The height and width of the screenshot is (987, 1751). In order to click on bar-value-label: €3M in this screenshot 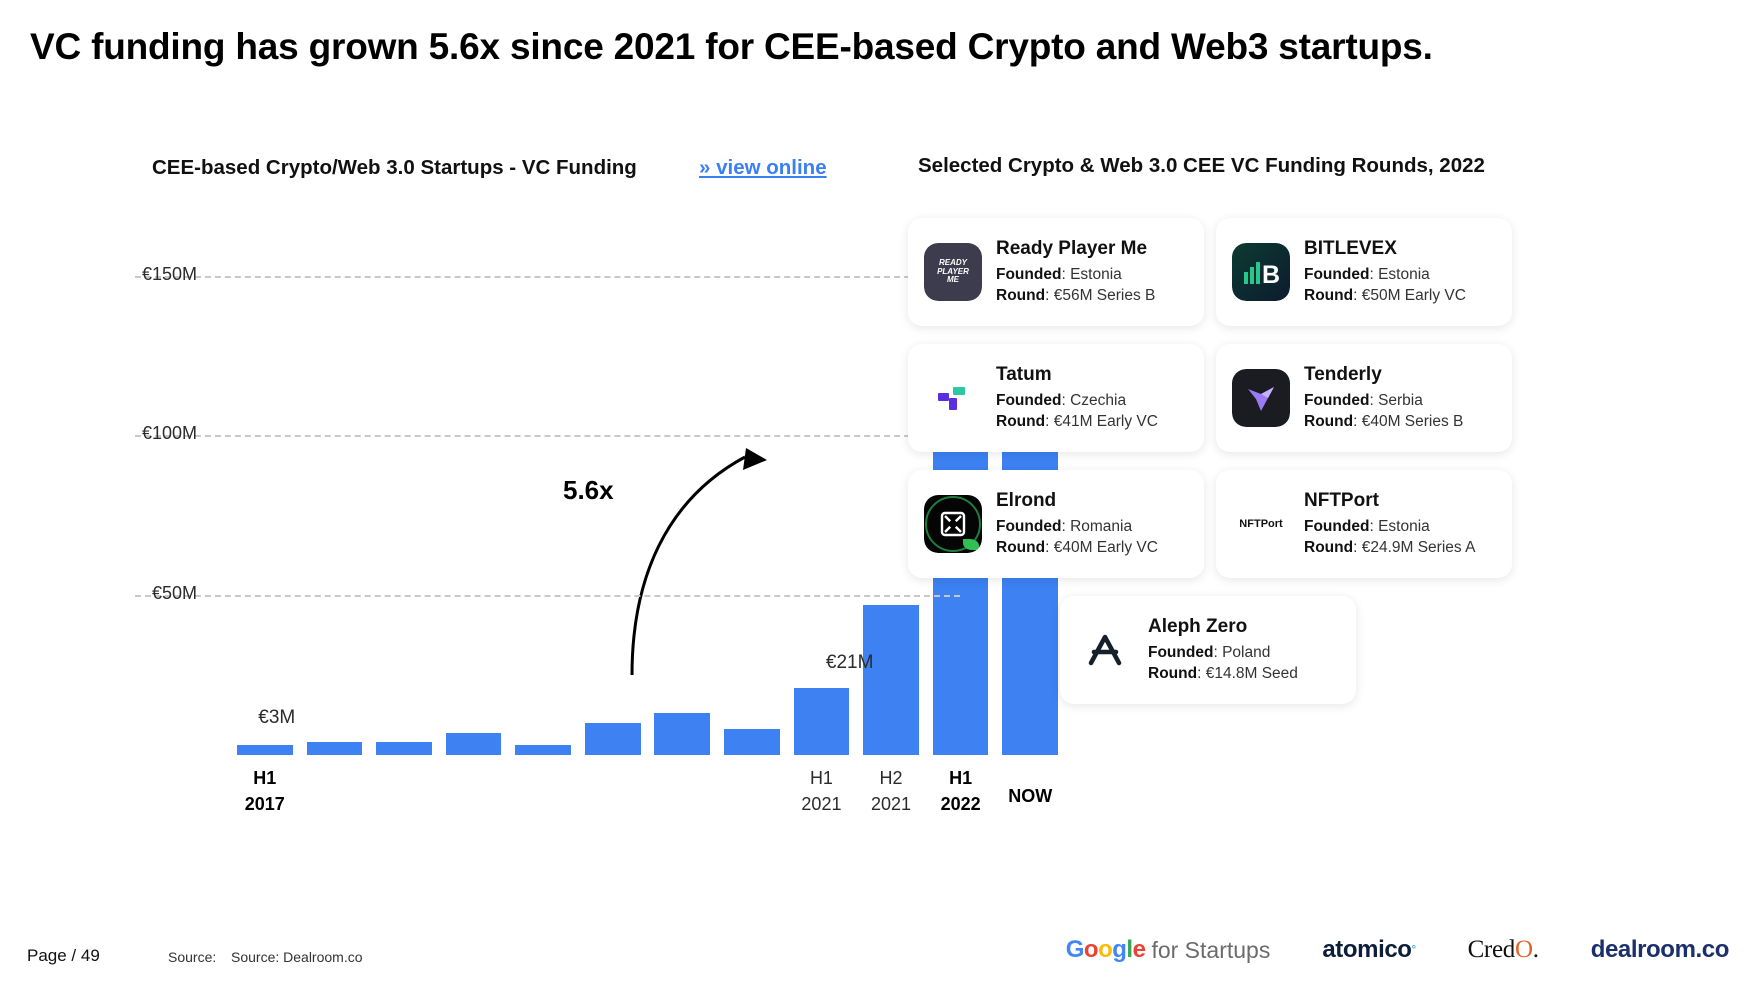, I will do `click(277, 718)`.